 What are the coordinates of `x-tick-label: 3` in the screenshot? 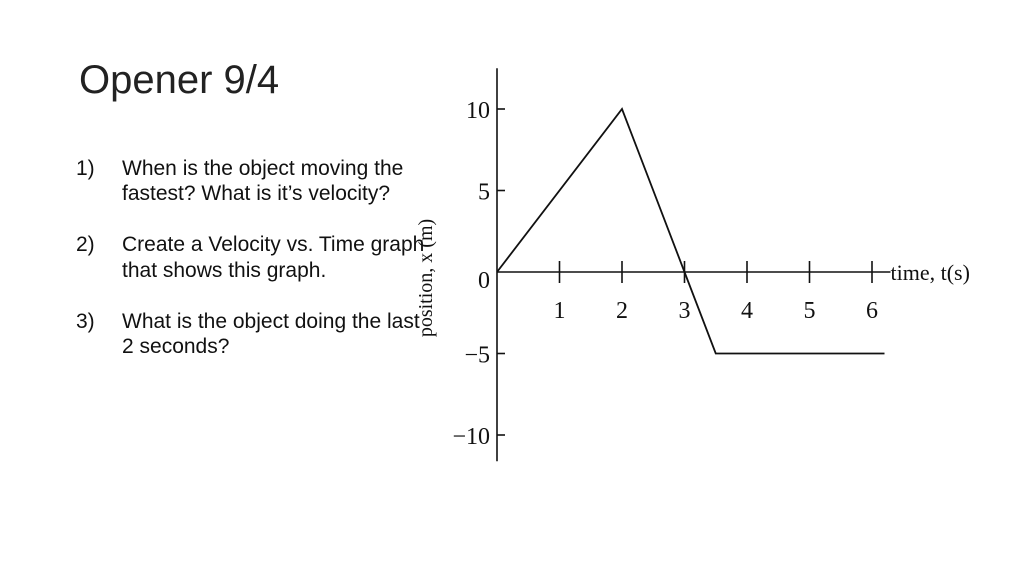 It's located at (685, 311).